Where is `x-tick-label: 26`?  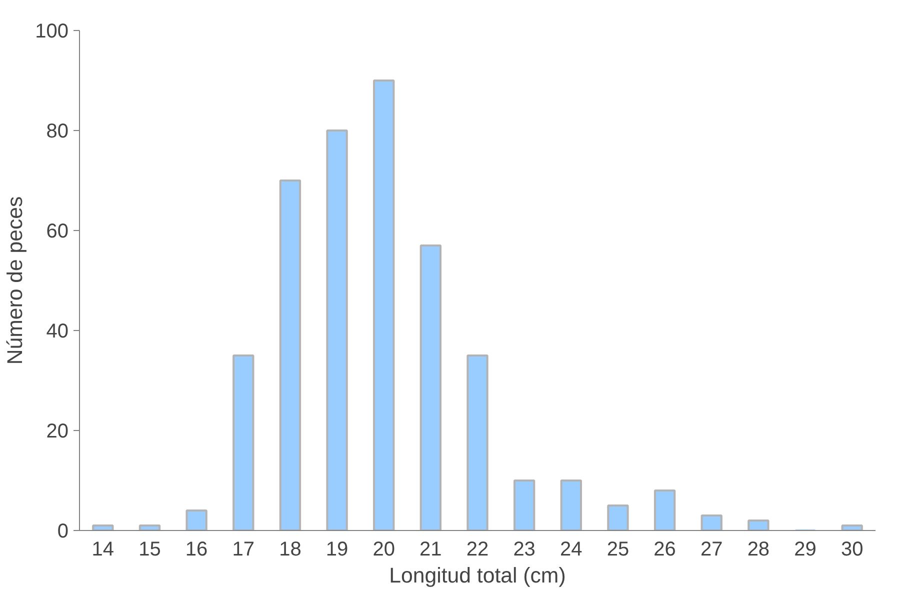 x-tick-label: 26 is located at coordinates (665, 549).